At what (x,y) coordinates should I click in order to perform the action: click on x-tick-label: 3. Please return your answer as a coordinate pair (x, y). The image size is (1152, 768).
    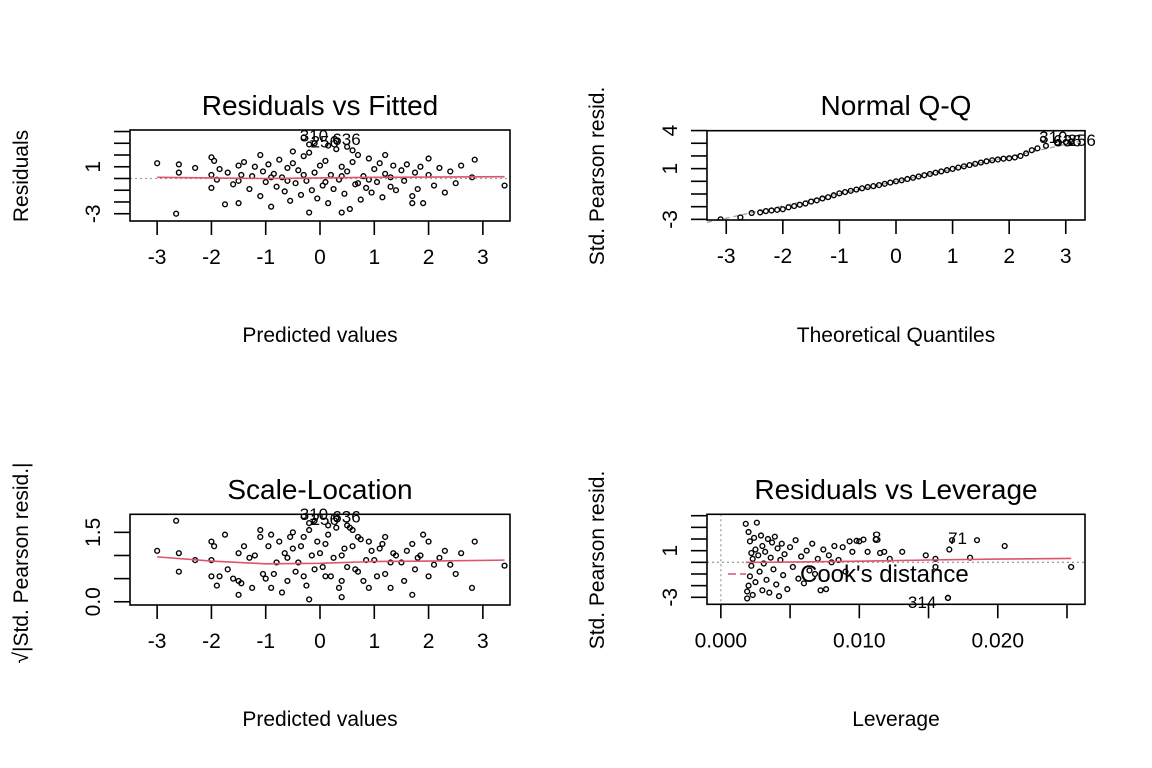
    Looking at the image, I should click on (1066, 256).